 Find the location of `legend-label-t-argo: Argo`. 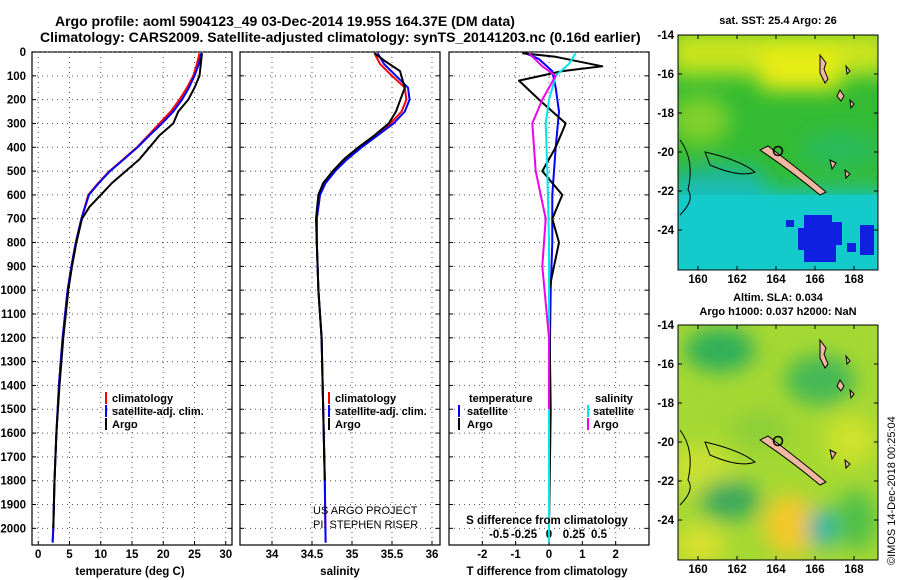

legend-label-t-argo: Argo is located at coordinates (480, 425).